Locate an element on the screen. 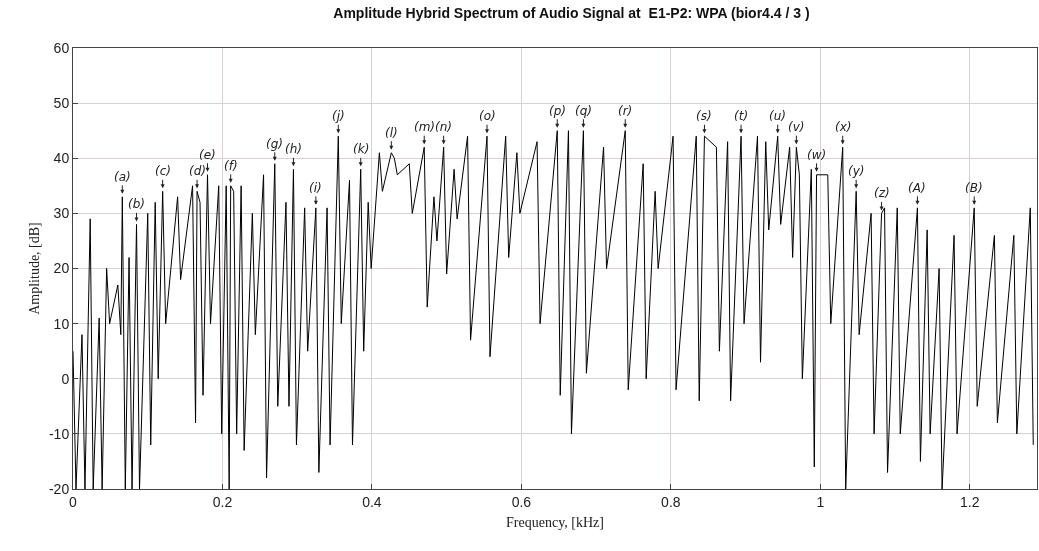  annotation: (a) is located at coordinates (122, 177).